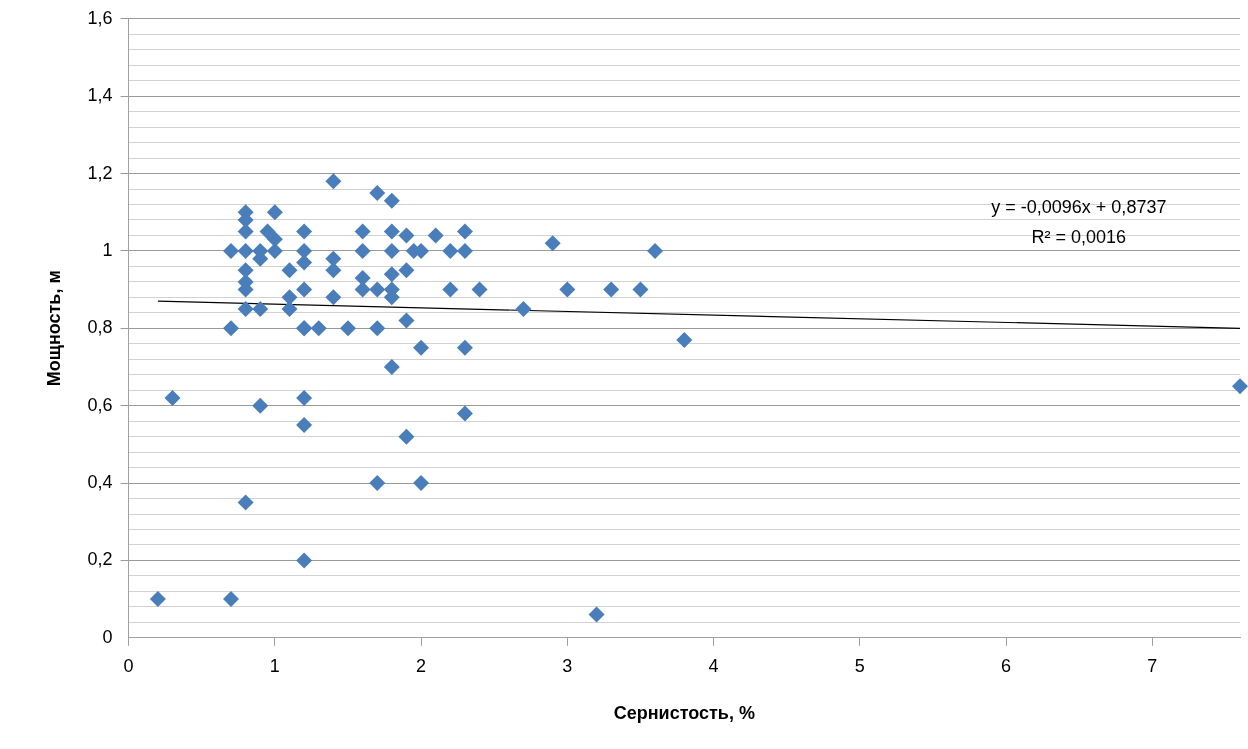  Describe the element at coordinates (274, 665) in the screenshot. I see `x-tick-label: 1` at that location.